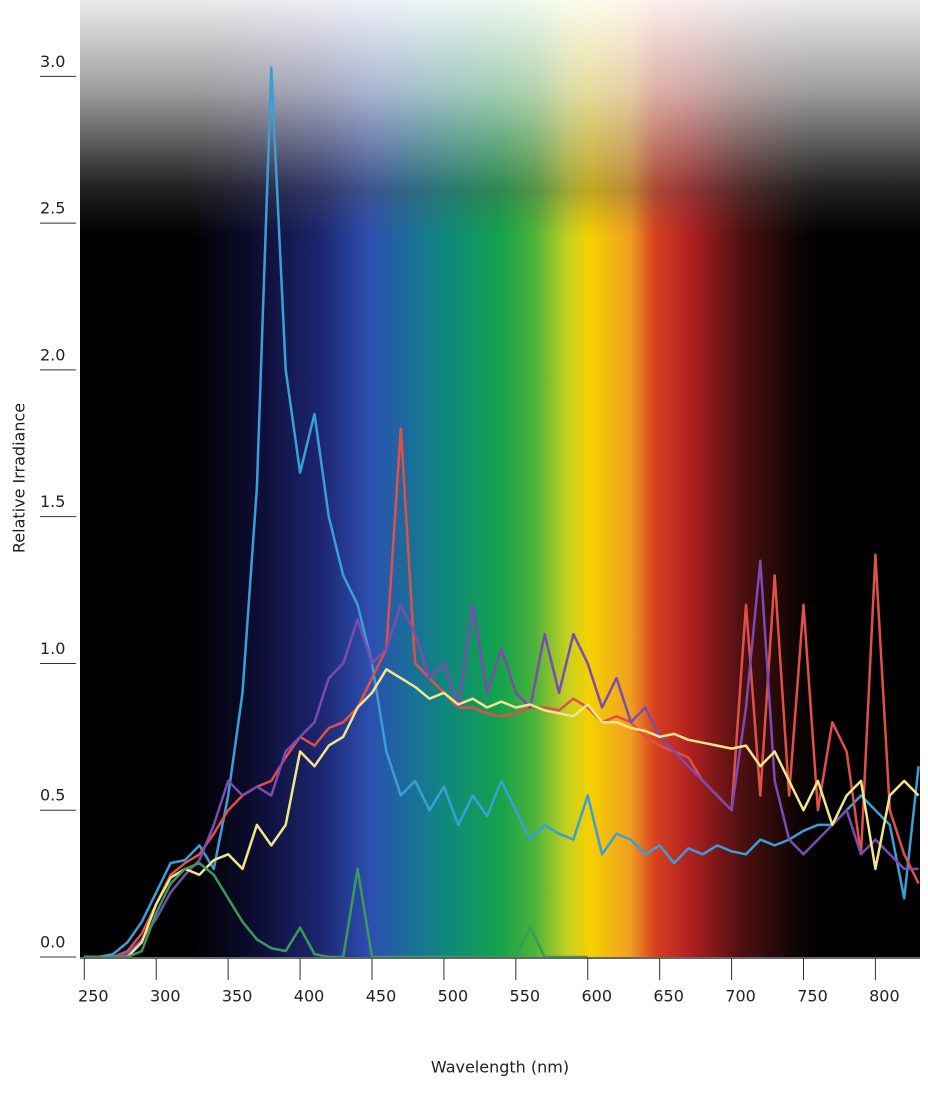 This screenshot has height=1095, width=928. I want to click on x-tick-label: 400, so click(309, 996).